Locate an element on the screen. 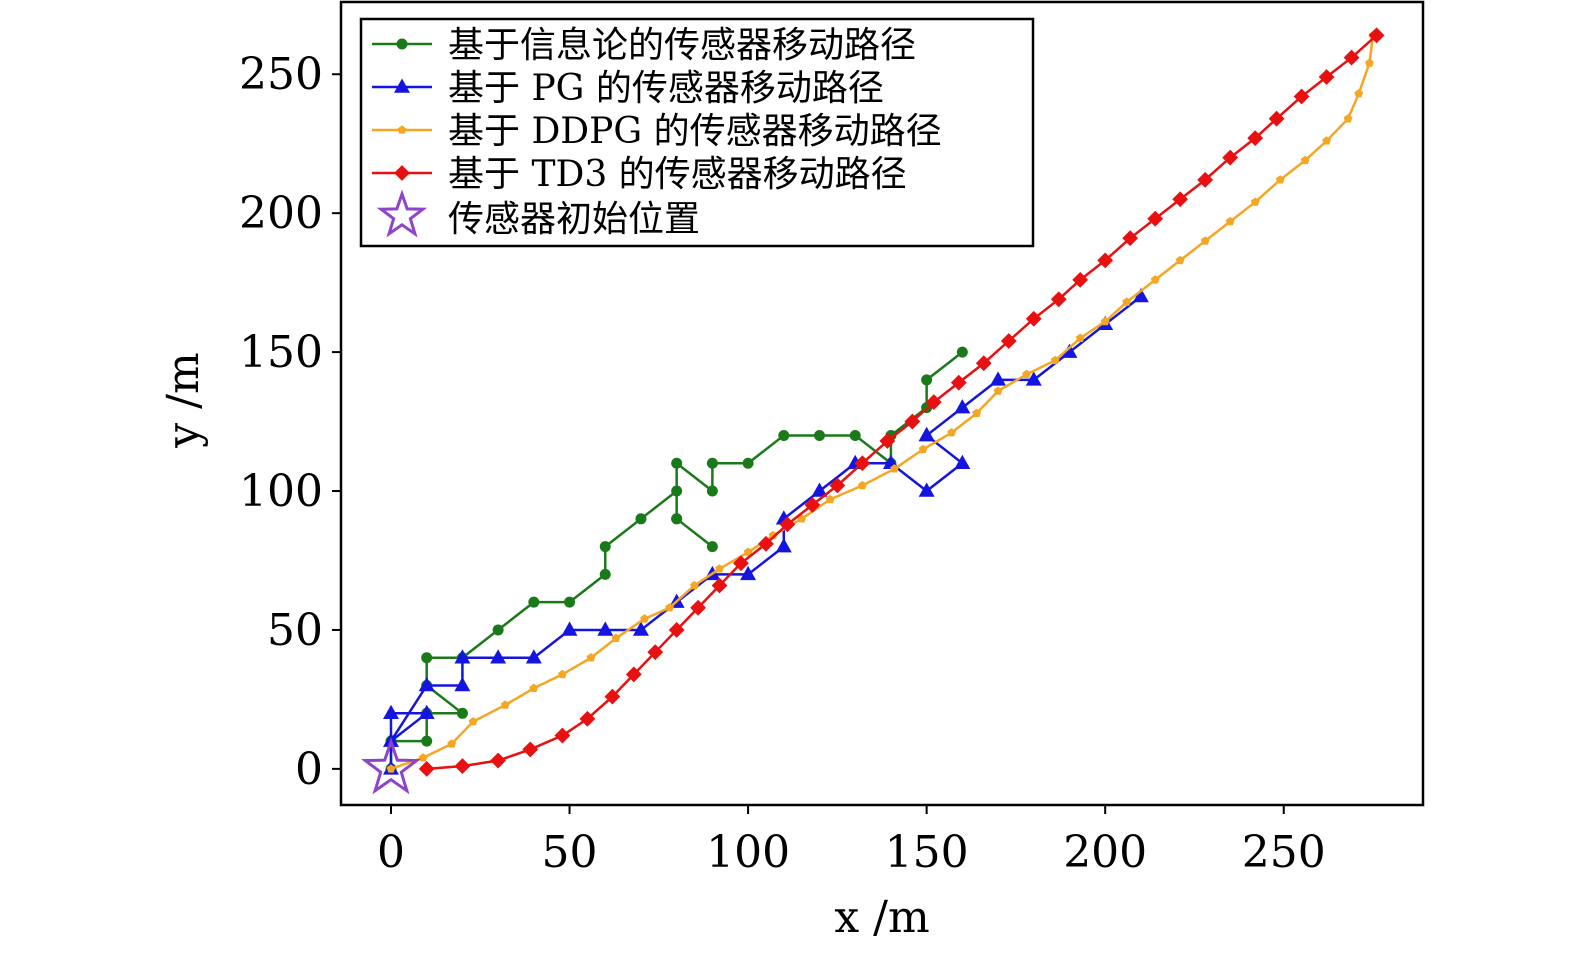 Image resolution: width=1575 pixels, height=953 pixels. y-tick-label: 200 is located at coordinates (281, 213).